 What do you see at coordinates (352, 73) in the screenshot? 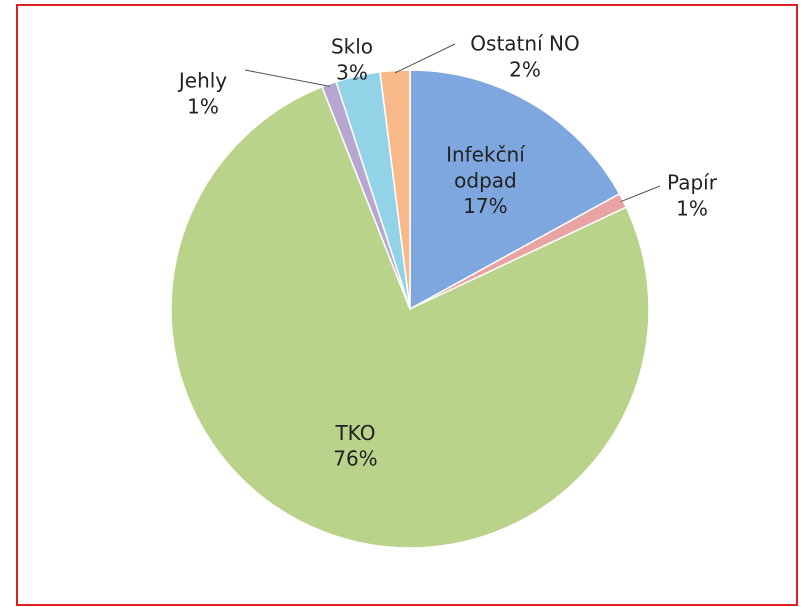
I see `slice-value: 3%` at bounding box center [352, 73].